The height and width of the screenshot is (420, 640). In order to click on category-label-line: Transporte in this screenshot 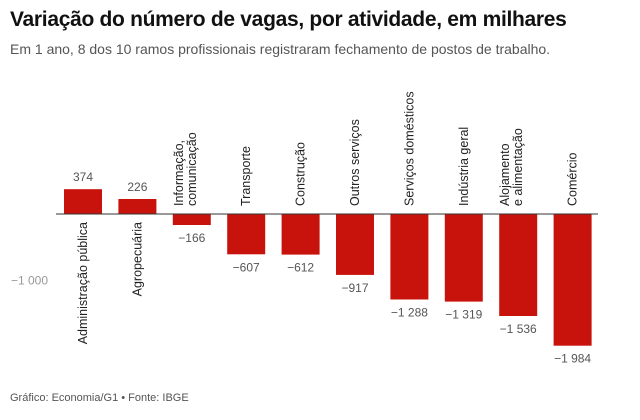, I will do `click(246, 176)`.